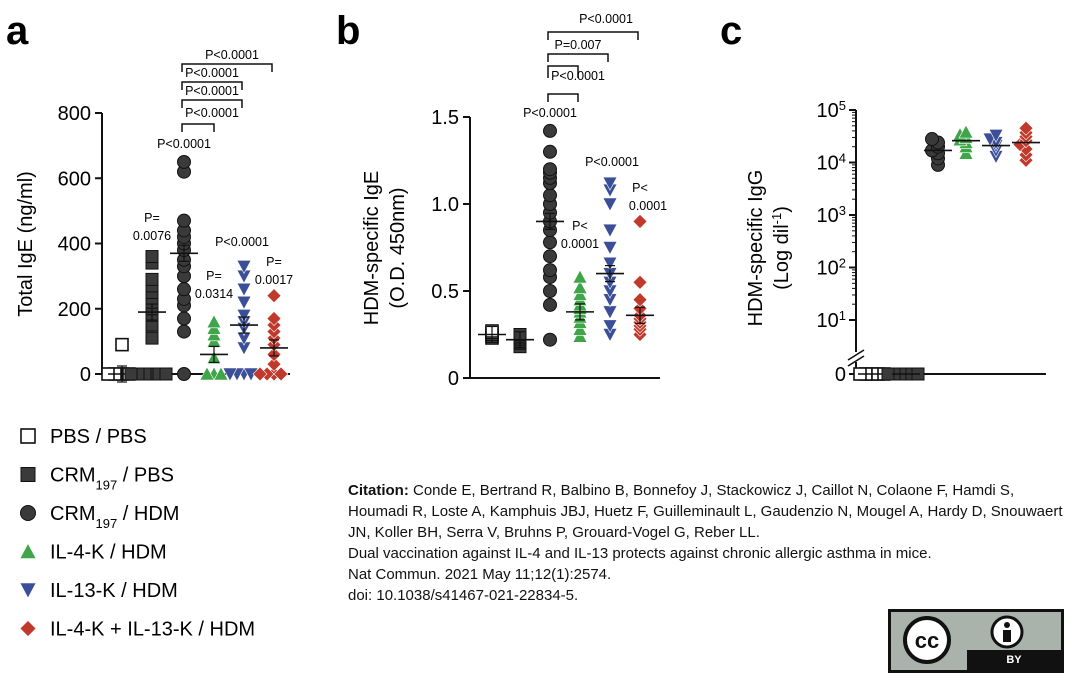 This screenshot has height=684, width=1080. I want to click on panel-a-pval-il4-value: 0.0314, so click(214, 294).